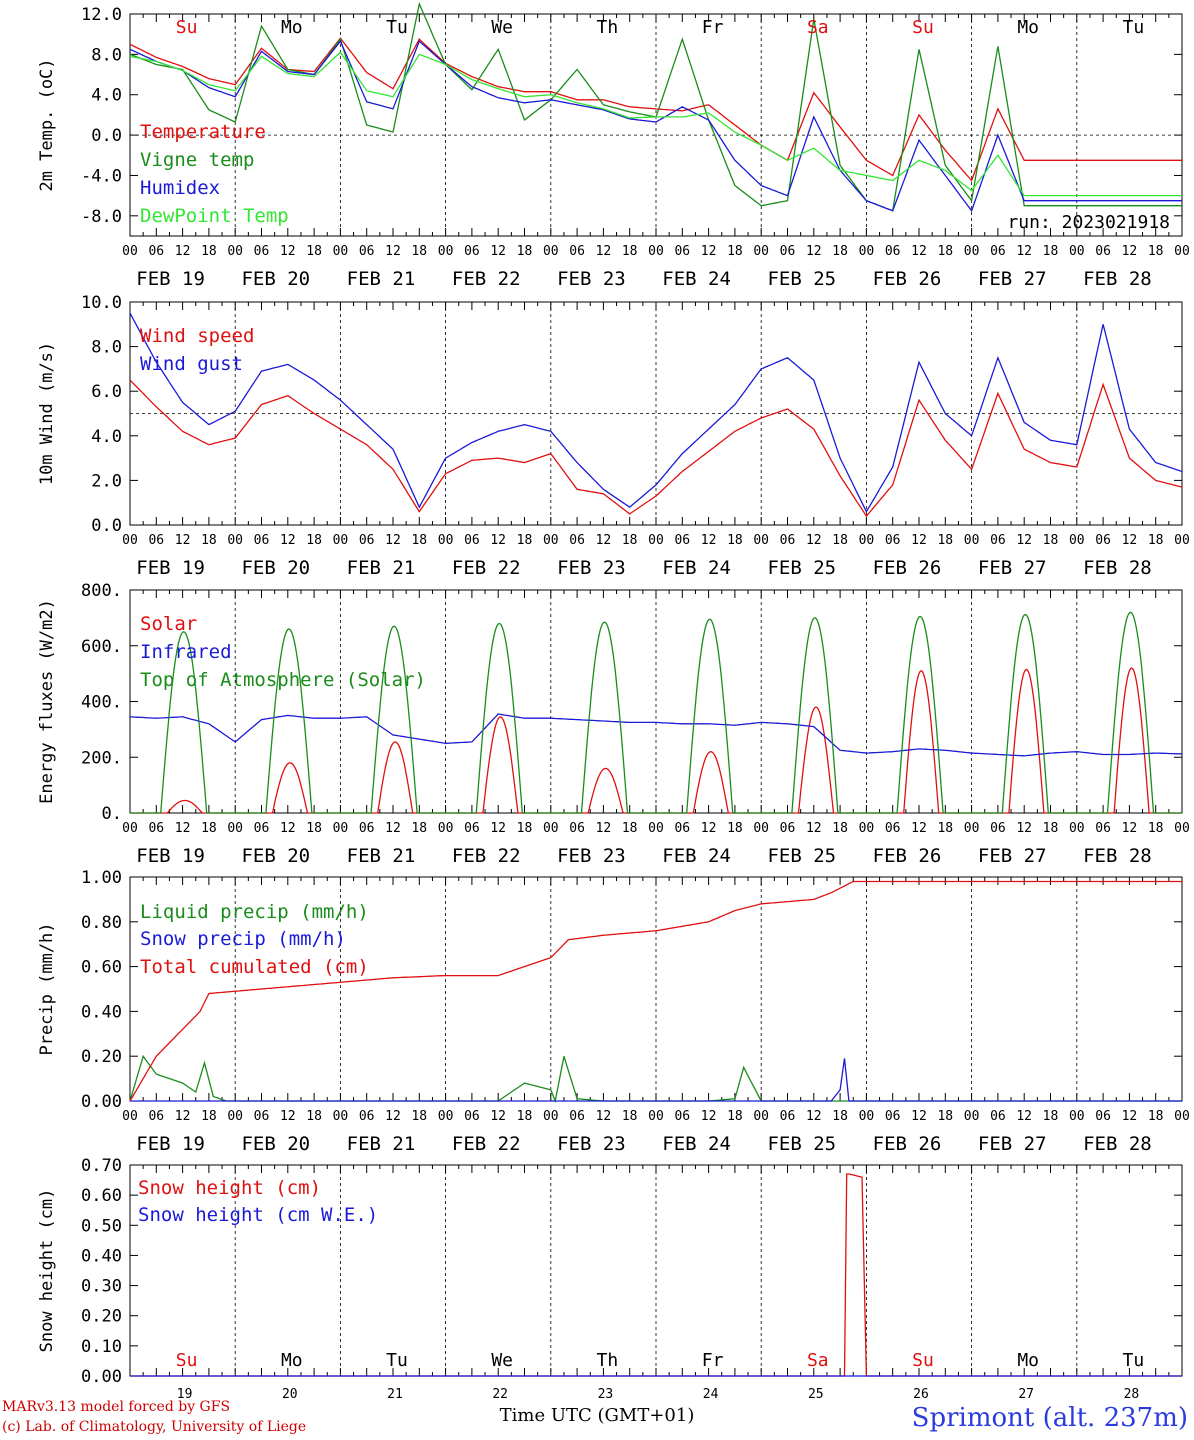 Image resolution: width=1194 pixels, height=1440 pixels. I want to click on y-axis-label: Snow height (cm), so click(47, 1271).